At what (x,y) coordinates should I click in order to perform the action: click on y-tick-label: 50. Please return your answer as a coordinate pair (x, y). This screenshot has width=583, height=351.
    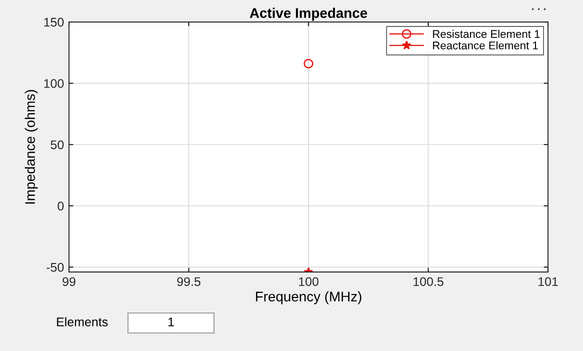
    Looking at the image, I should click on (57, 145).